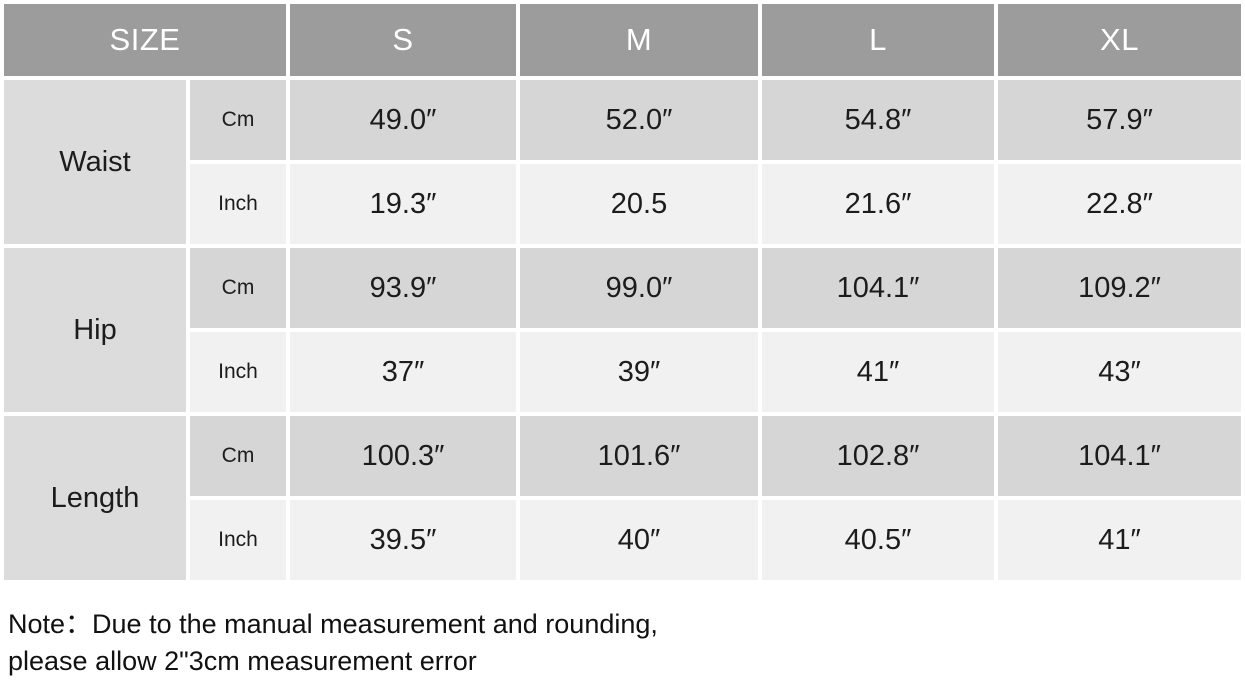 This screenshot has height=684, width=1245. I want to click on row-group-label-waist: Waist, so click(95, 162).